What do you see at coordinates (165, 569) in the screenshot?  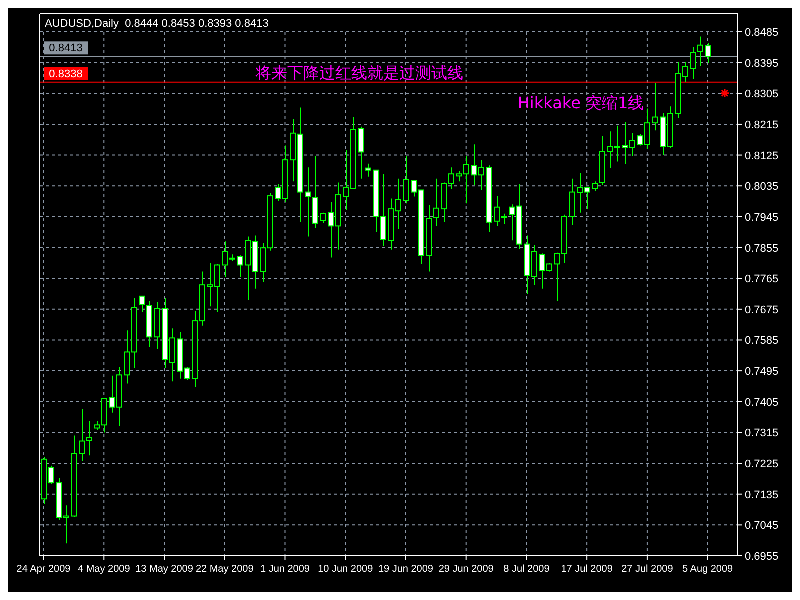 I see `x-tick-label: 13 May 2009` at bounding box center [165, 569].